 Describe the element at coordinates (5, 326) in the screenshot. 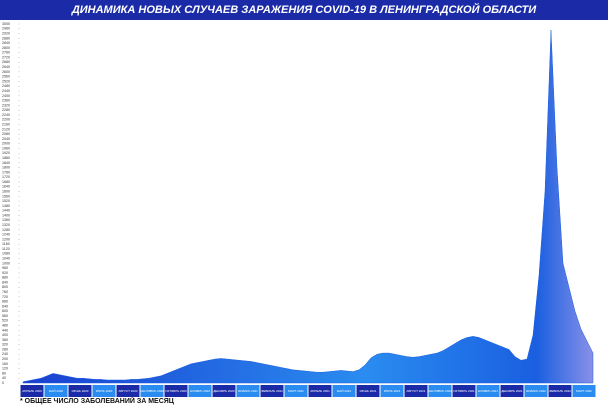

I see `y-tick-label: 480` at that location.